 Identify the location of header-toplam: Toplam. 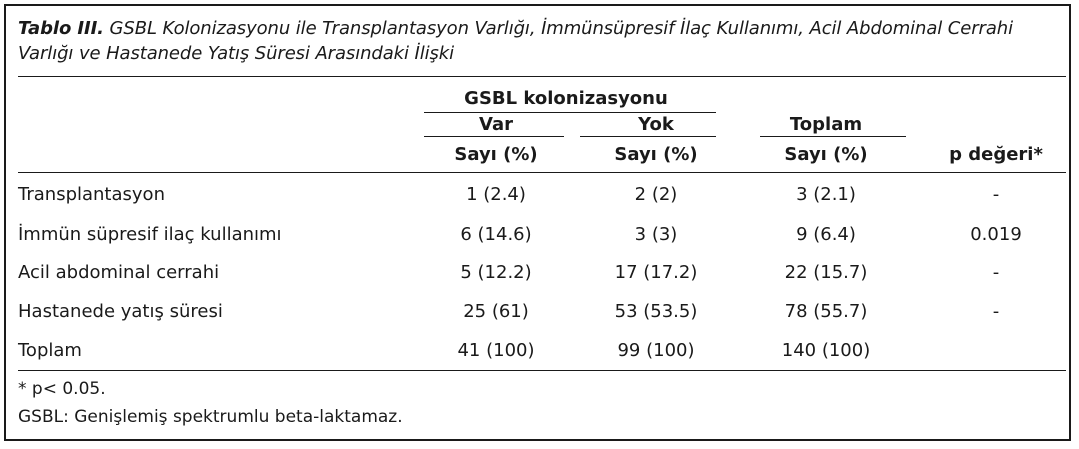
(826, 124).